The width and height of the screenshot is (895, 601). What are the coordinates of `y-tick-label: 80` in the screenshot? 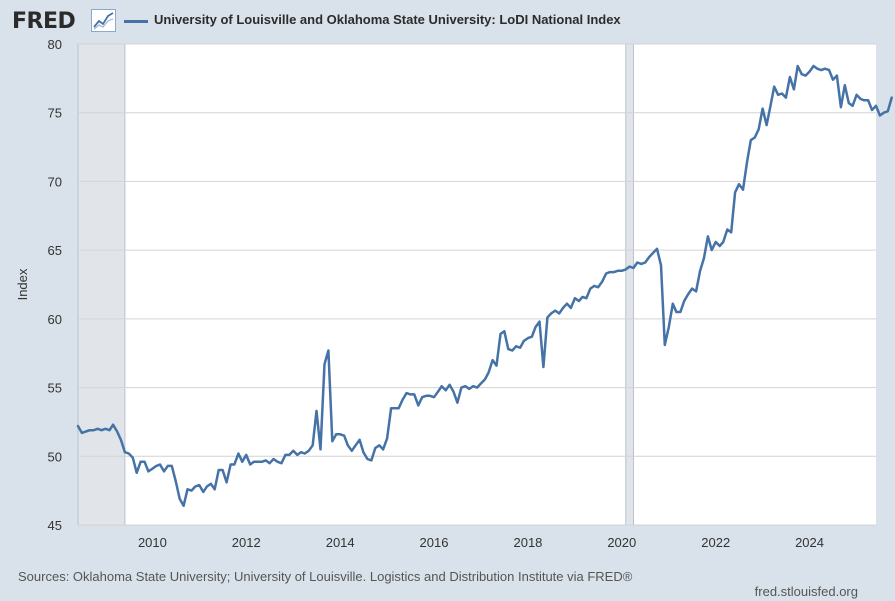 It's located at (55, 44).